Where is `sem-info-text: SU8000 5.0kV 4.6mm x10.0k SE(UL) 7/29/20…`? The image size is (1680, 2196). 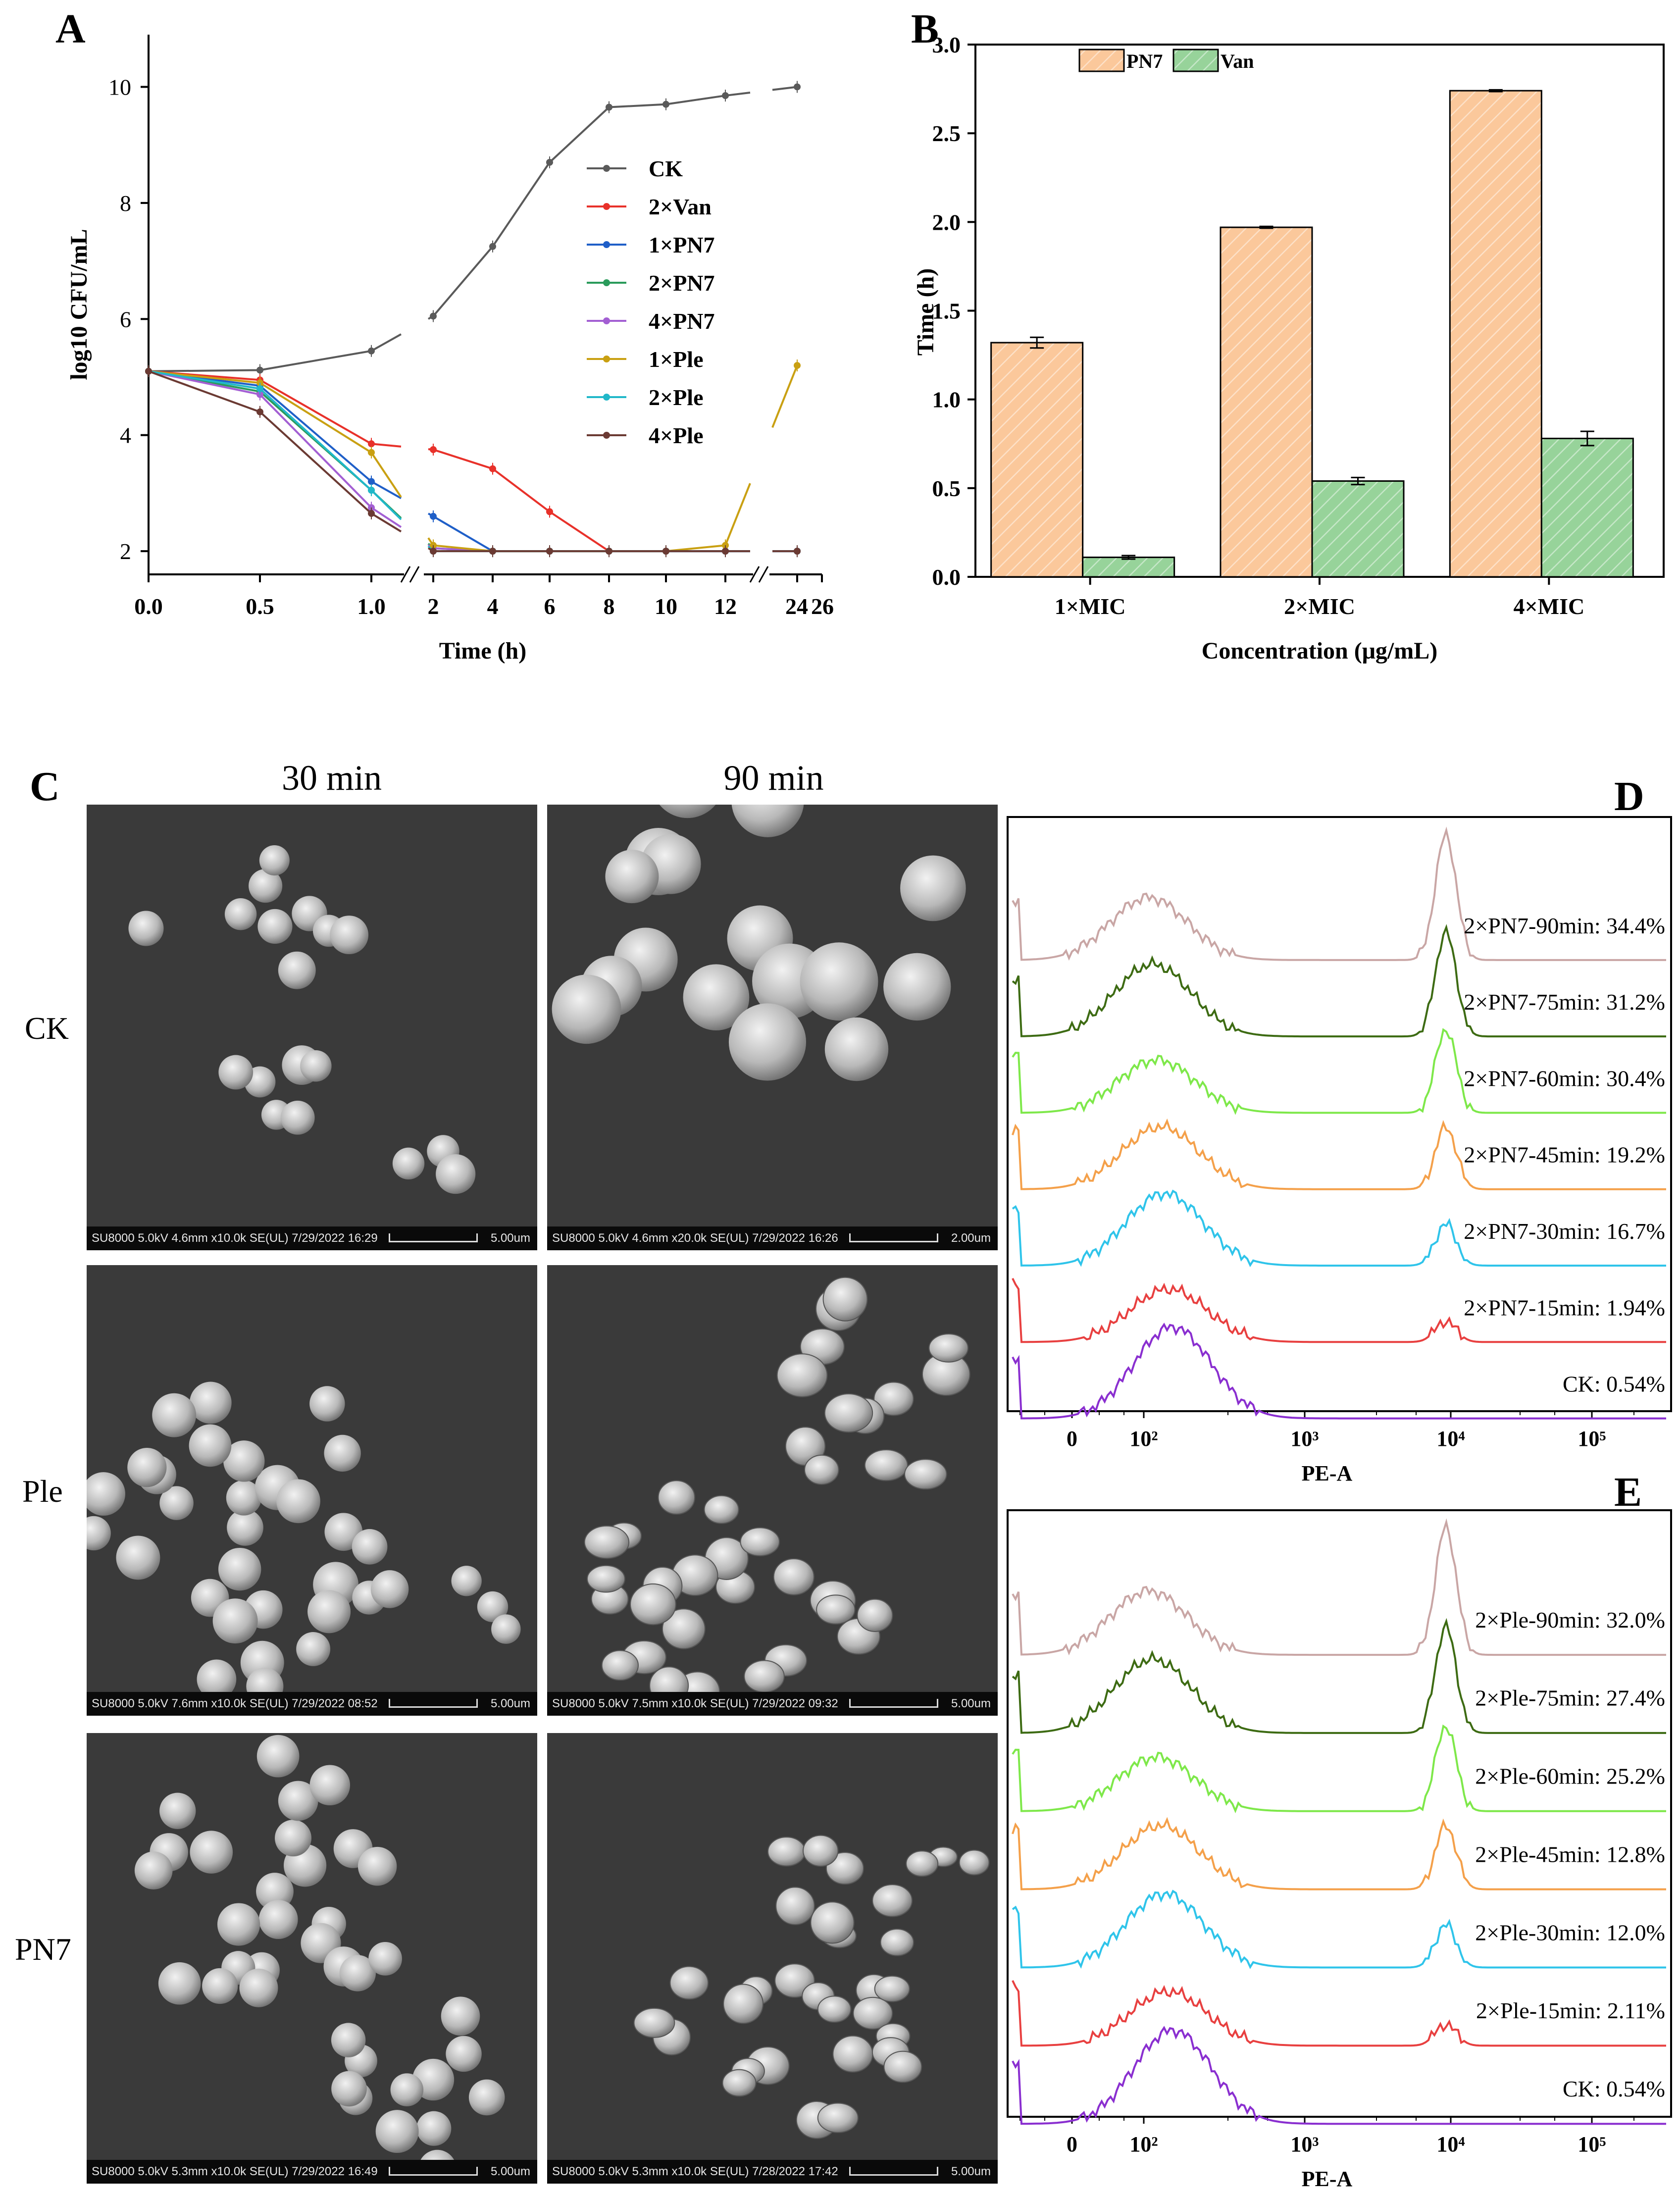
sem-info-text: SU8000 5.0kV 4.6mm x10.0k SE(UL) 7/29/20… is located at coordinates (235, 1238).